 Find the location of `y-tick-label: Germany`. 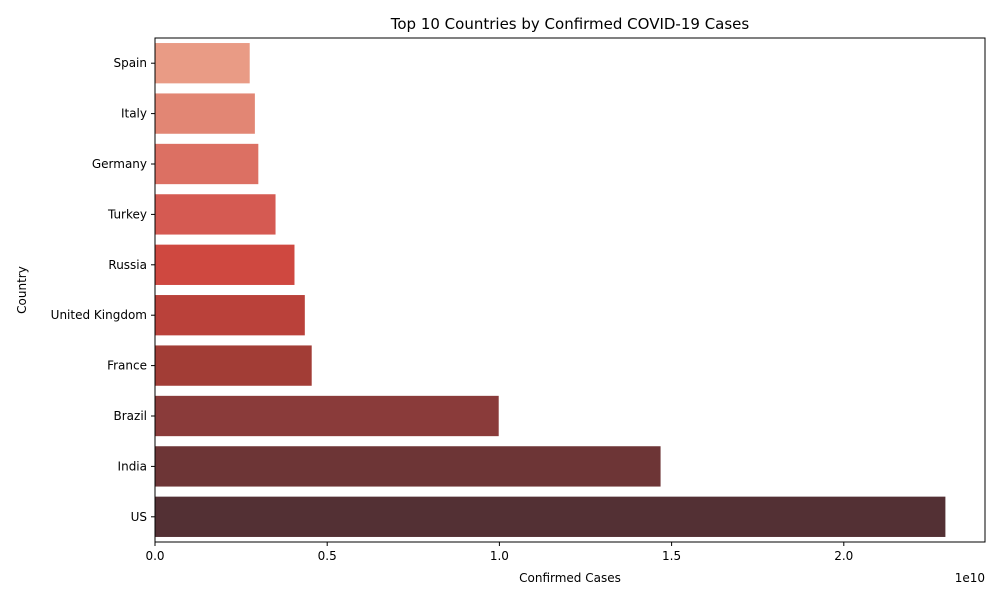

y-tick-label: Germany is located at coordinates (119, 164).